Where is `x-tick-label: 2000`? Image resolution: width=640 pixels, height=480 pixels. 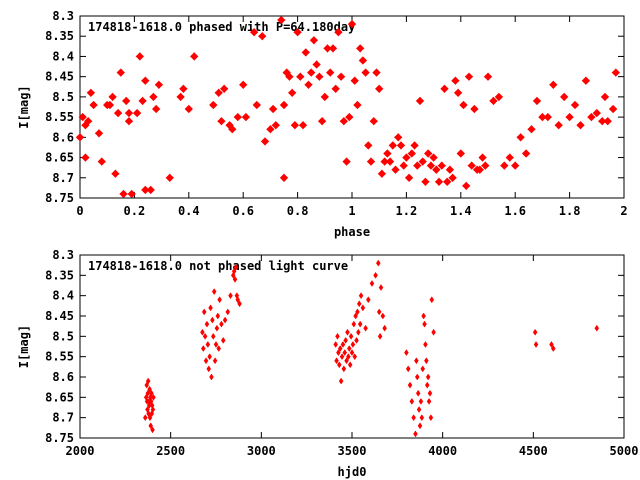 x-tick-label: 2000 is located at coordinates (80, 451).